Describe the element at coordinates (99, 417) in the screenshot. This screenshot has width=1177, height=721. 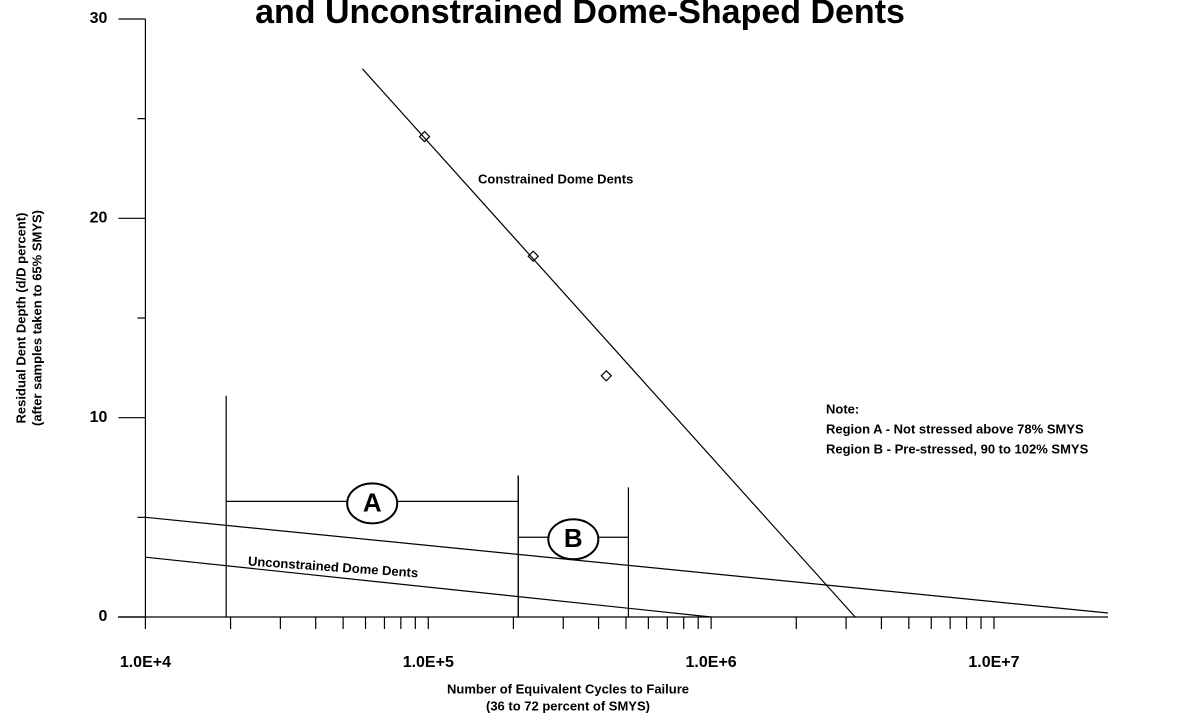
I see `y-tick-label: 10` at that location.